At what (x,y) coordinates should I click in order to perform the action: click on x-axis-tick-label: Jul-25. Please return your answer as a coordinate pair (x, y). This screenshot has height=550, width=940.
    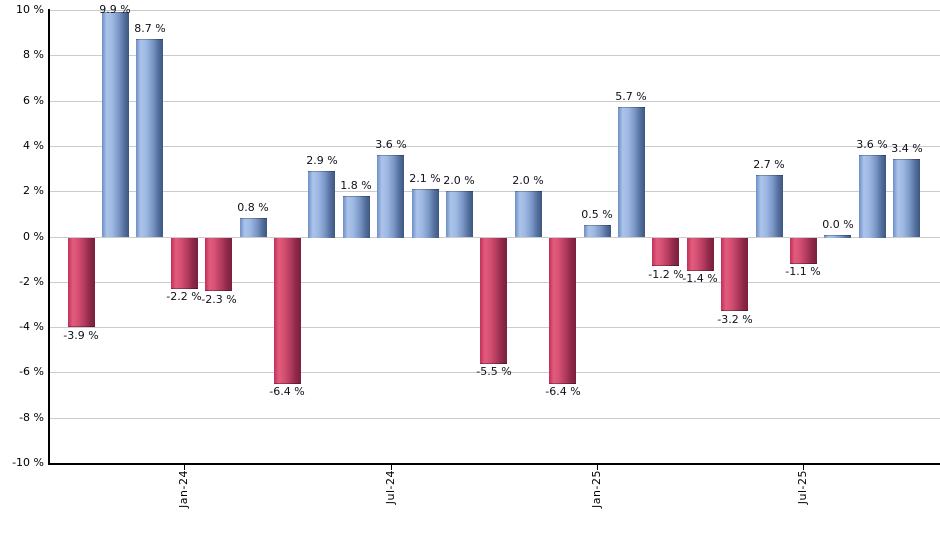
    Looking at the image, I should click on (803, 487).